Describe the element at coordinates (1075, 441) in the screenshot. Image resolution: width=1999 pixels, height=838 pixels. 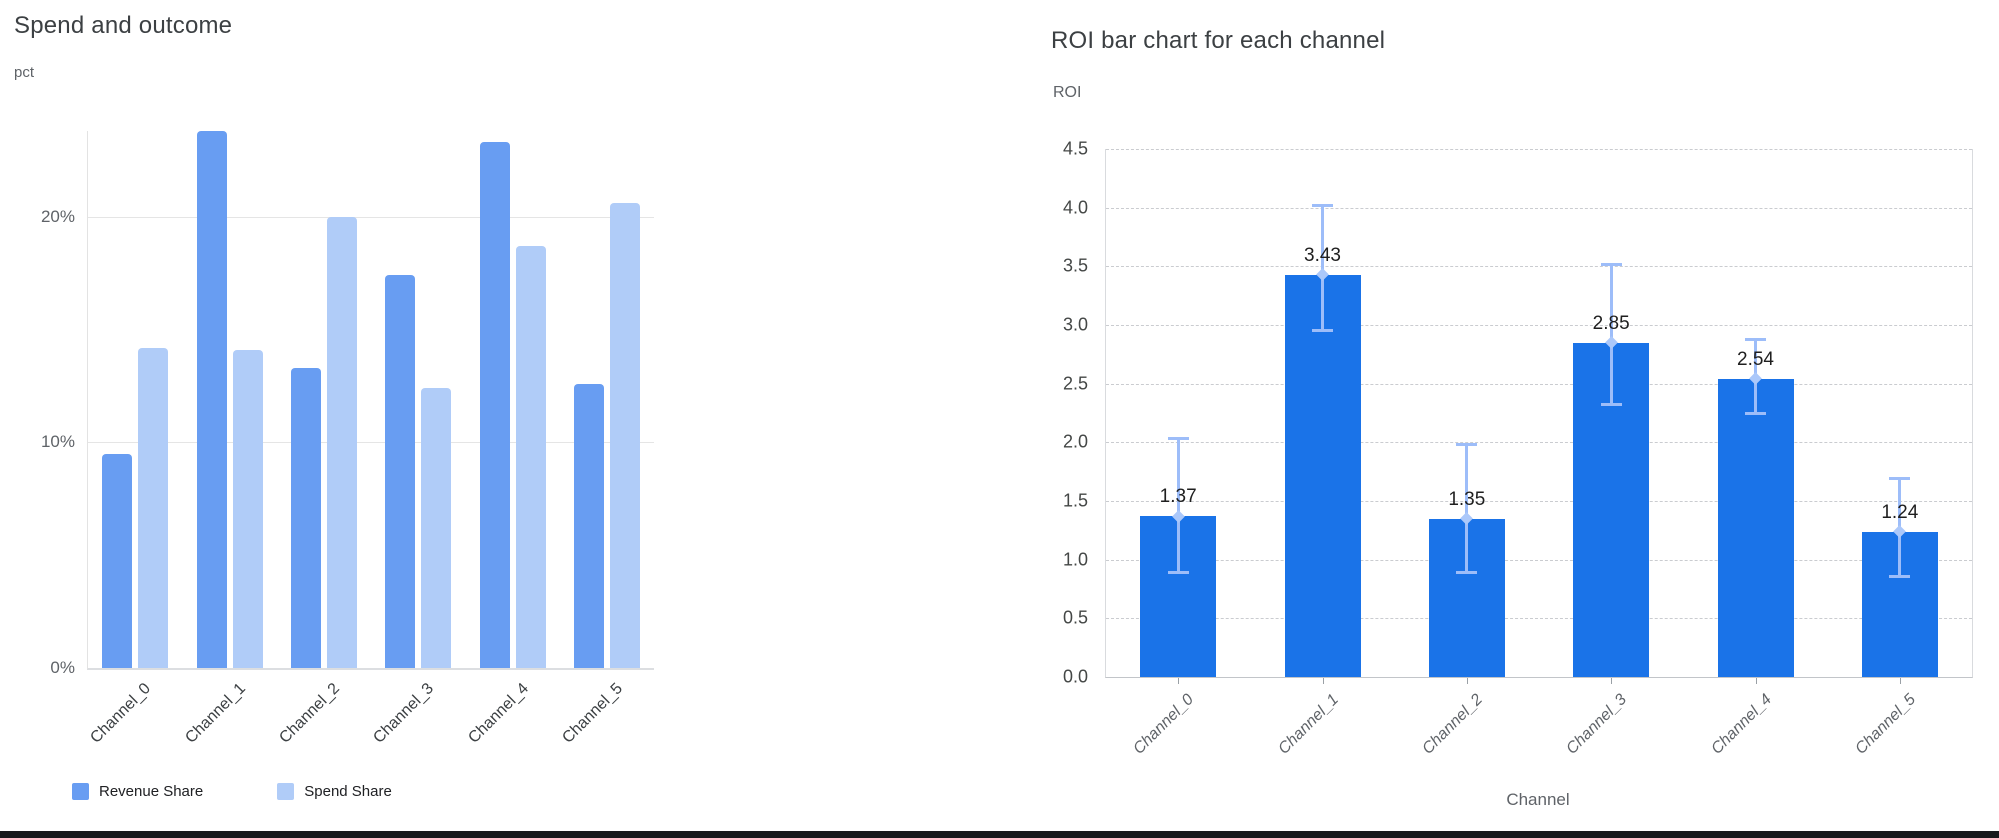
I see `y-tick-label: 2.0` at that location.